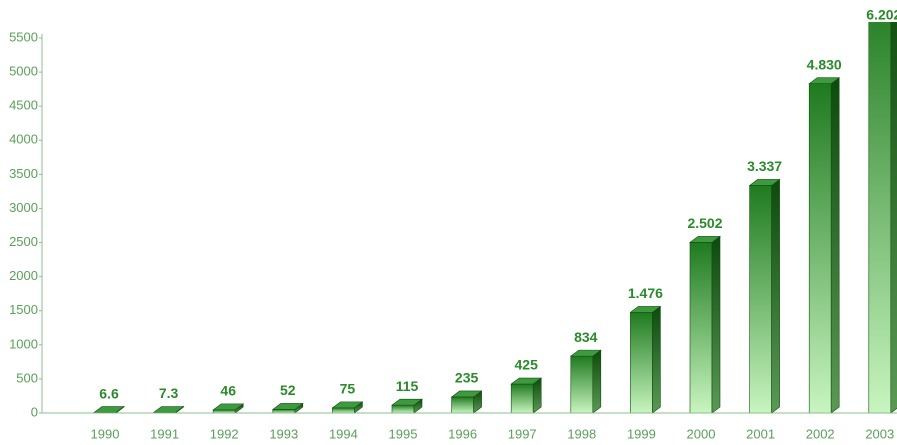 The height and width of the screenshot is (445, 897). Describe the element at coordinates (23, 71) in the screenshot. I see `y-tick-label: 5000` at that location.